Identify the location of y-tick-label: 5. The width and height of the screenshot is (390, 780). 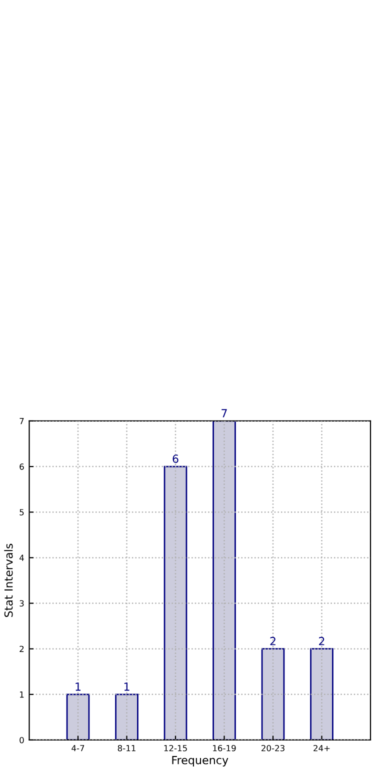
(22, 512).